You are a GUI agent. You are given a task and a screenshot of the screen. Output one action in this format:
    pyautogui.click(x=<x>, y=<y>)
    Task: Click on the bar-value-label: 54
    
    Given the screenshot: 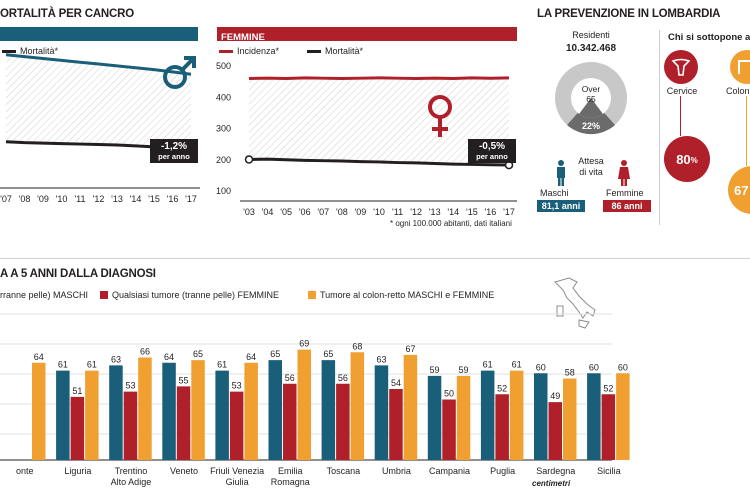 What is the action you would take?
    pyautogui.click(x=396, y=383)
    